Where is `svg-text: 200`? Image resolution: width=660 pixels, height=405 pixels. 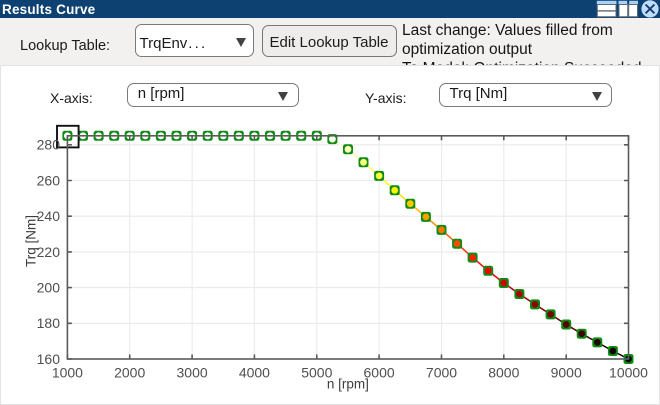
svg-text: 200 is located at coordinates (49, 288).